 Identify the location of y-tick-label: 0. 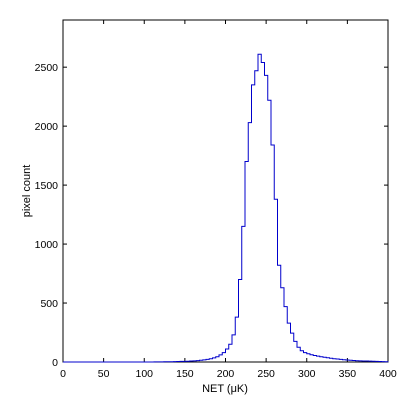
(55, 363).